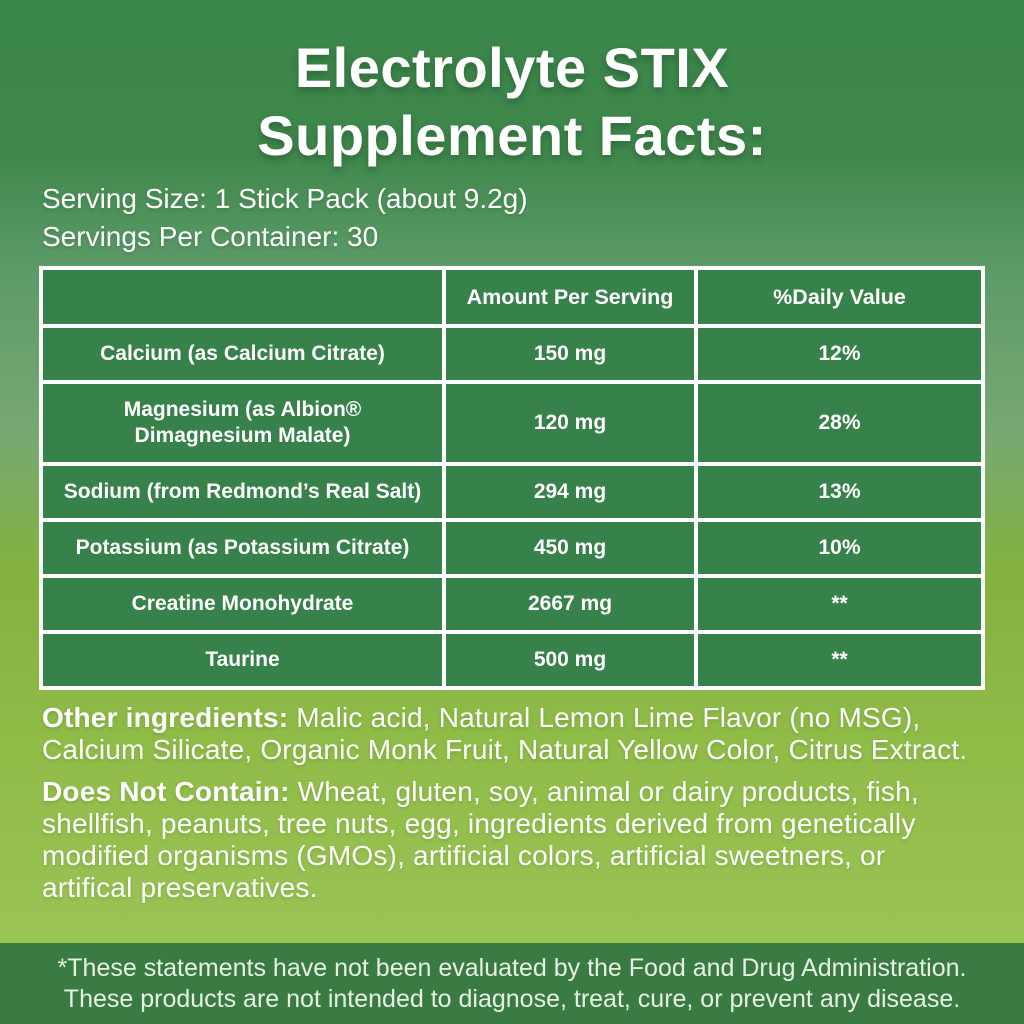  Describe the element at coordinates (839, 423) in the screenshot. I see `daily-value-cell: 28%` at that location.